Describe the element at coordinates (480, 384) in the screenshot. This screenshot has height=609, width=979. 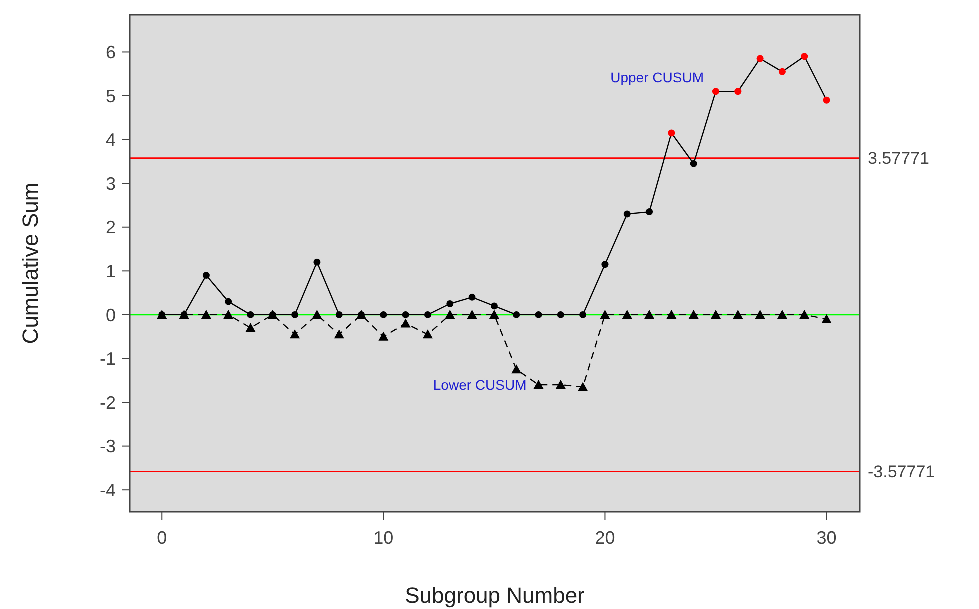
I see `series-label: Lower CUSUM` at that location.